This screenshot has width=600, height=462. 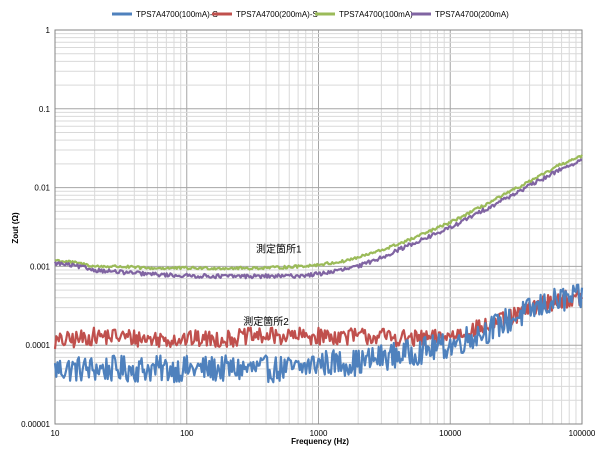 I want to click on legend-label: TPS7A4700(100mA), so click(x=376, y=14).